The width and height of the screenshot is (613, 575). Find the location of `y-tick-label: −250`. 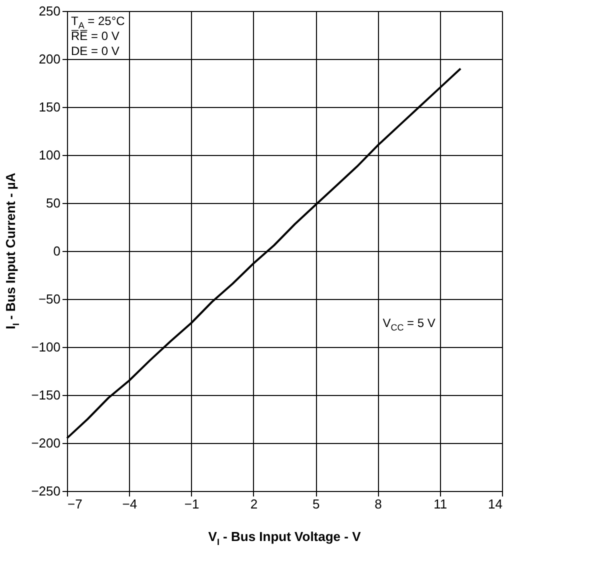

y-tick-label: −250 is located at coordinates (45, 491).